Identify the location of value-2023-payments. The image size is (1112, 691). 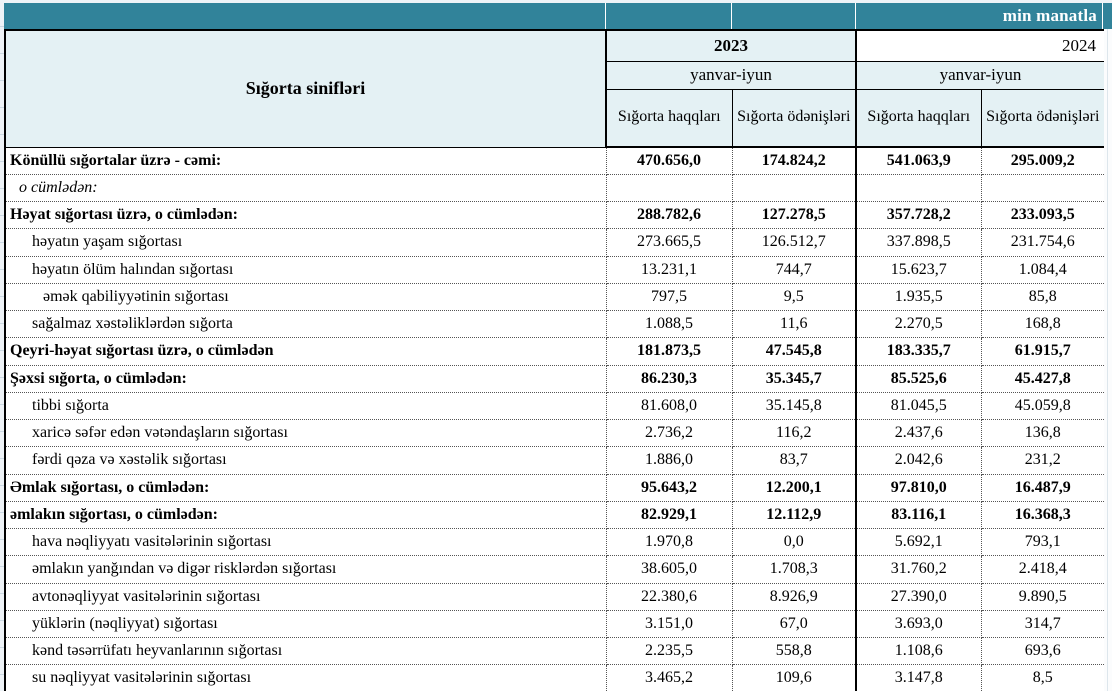
(794, 188).